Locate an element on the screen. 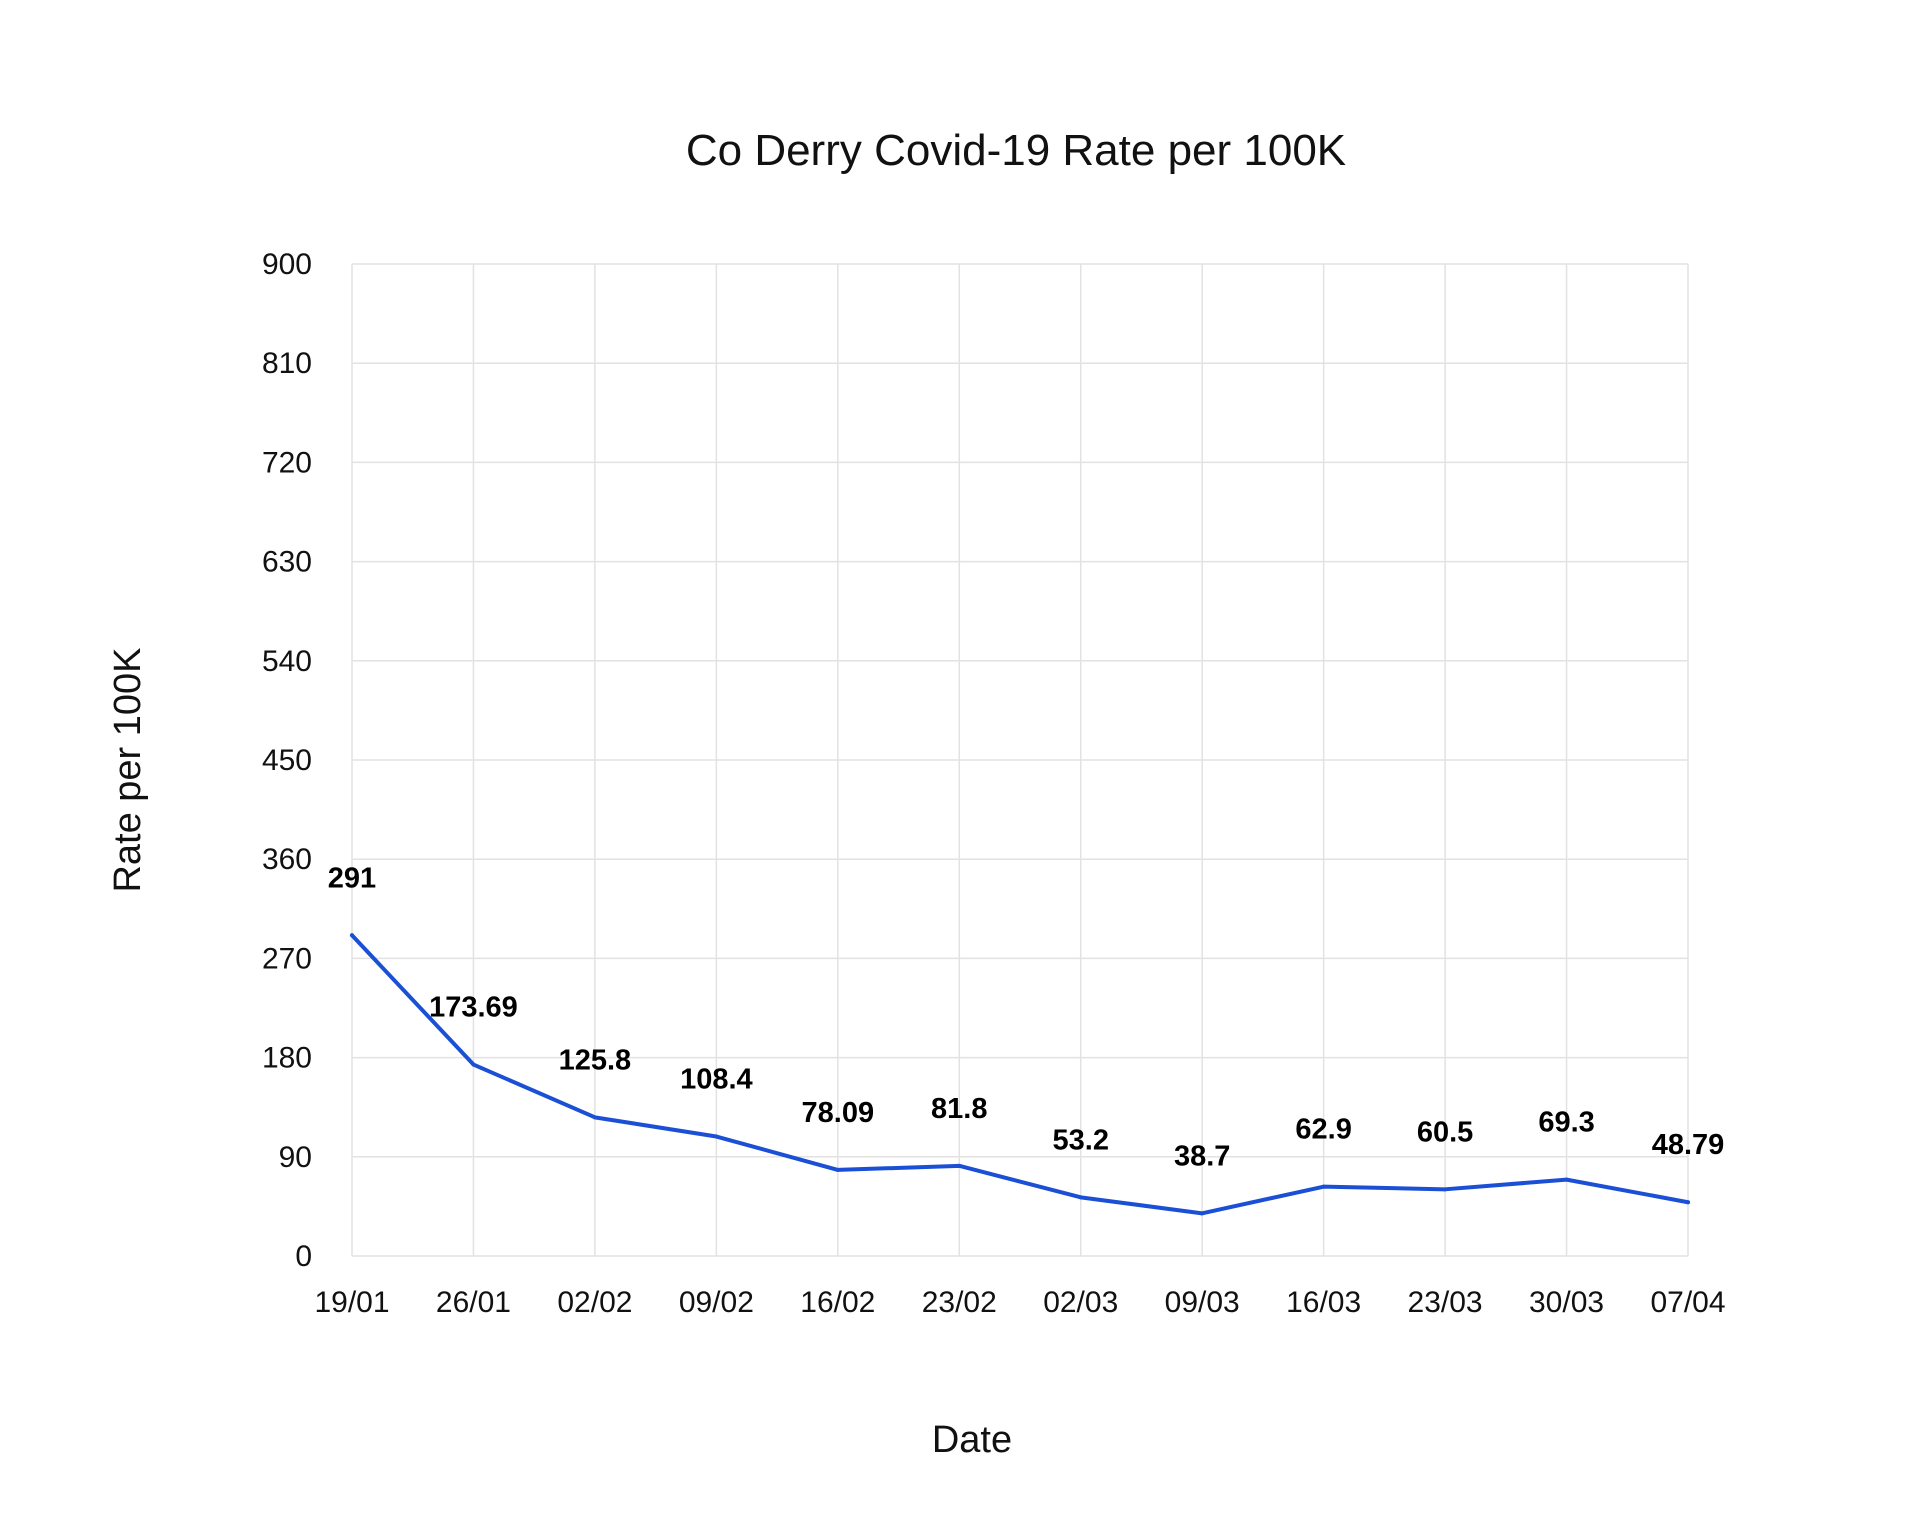 This screenshot has width=1920, height=1524. data-label: 48.79 is located at coordinates (1688, 1145).